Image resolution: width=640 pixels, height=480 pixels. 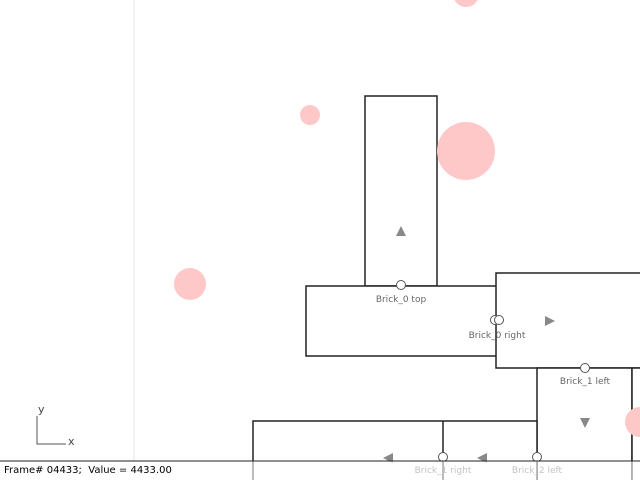 What do you see at coordinates (497, 336) in the screenshot?
I see `joint-label: Brick_0 right` at bounding box center [497, 336].